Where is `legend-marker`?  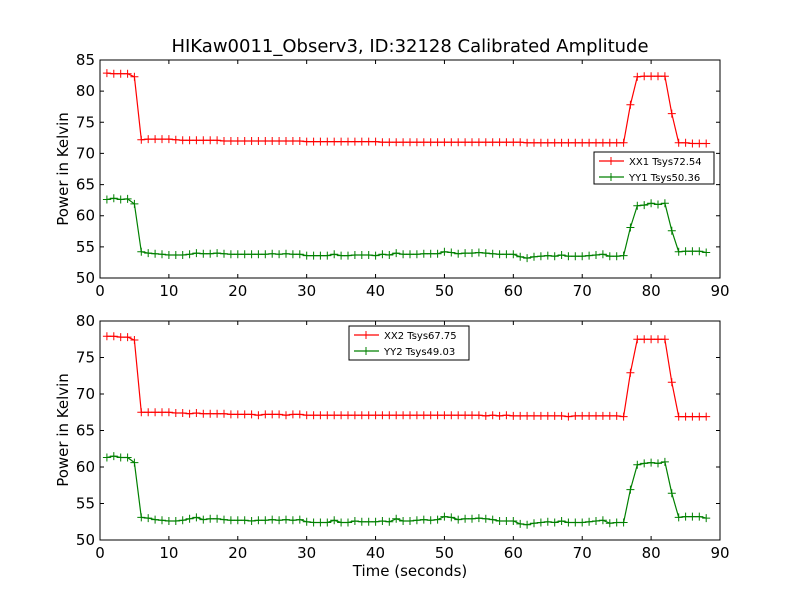 legend-marker is located at coordinates (366, 351).